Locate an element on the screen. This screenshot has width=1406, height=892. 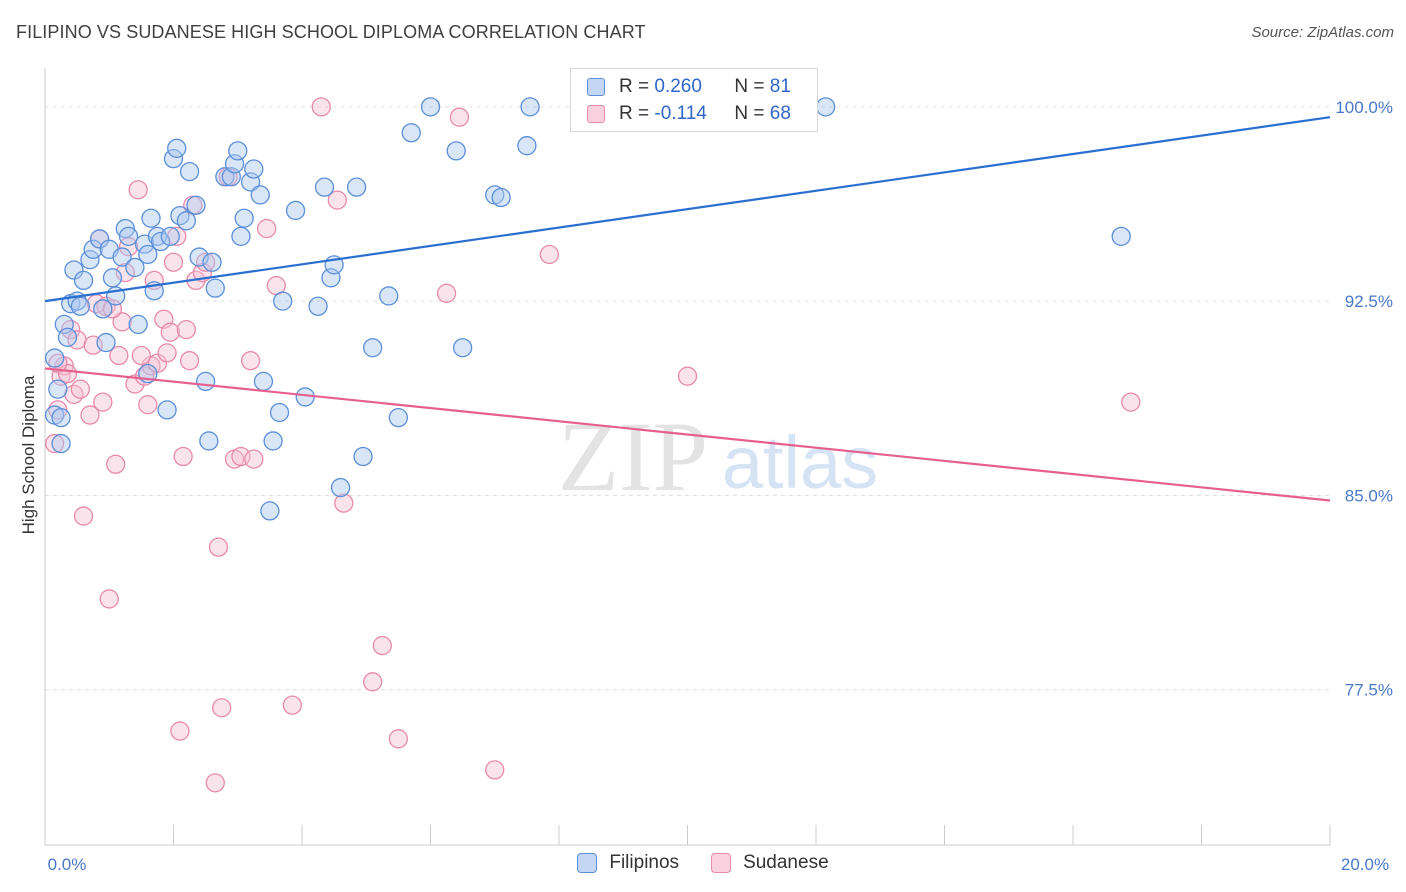
source-label: Source: ZipAtlas.com is located at coordinates (1322, 32).